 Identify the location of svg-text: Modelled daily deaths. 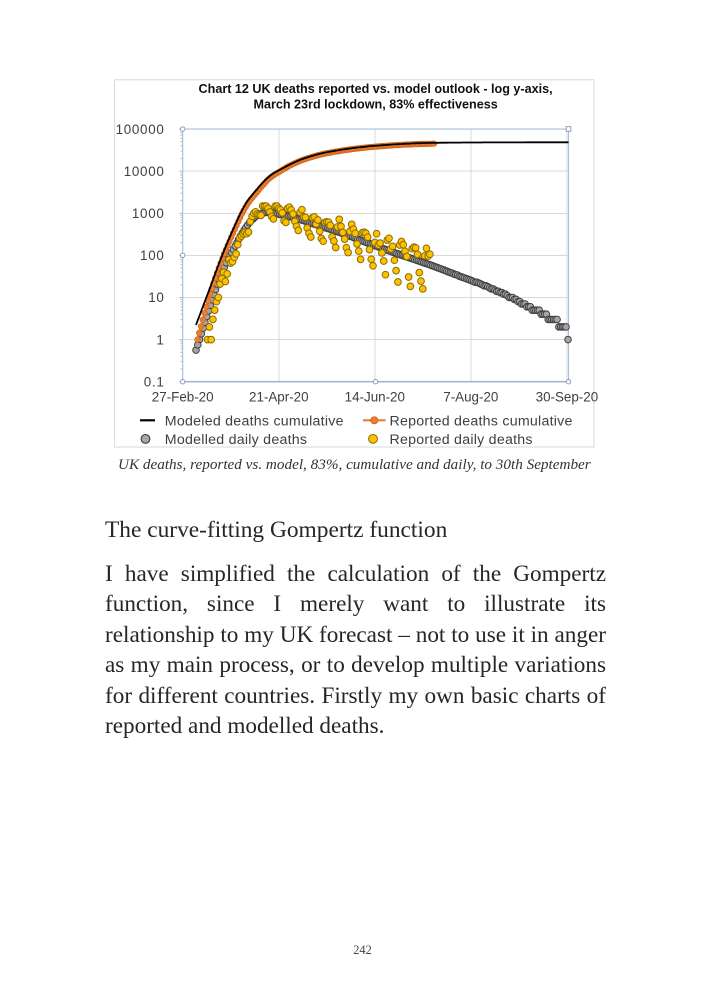
(236, 440).